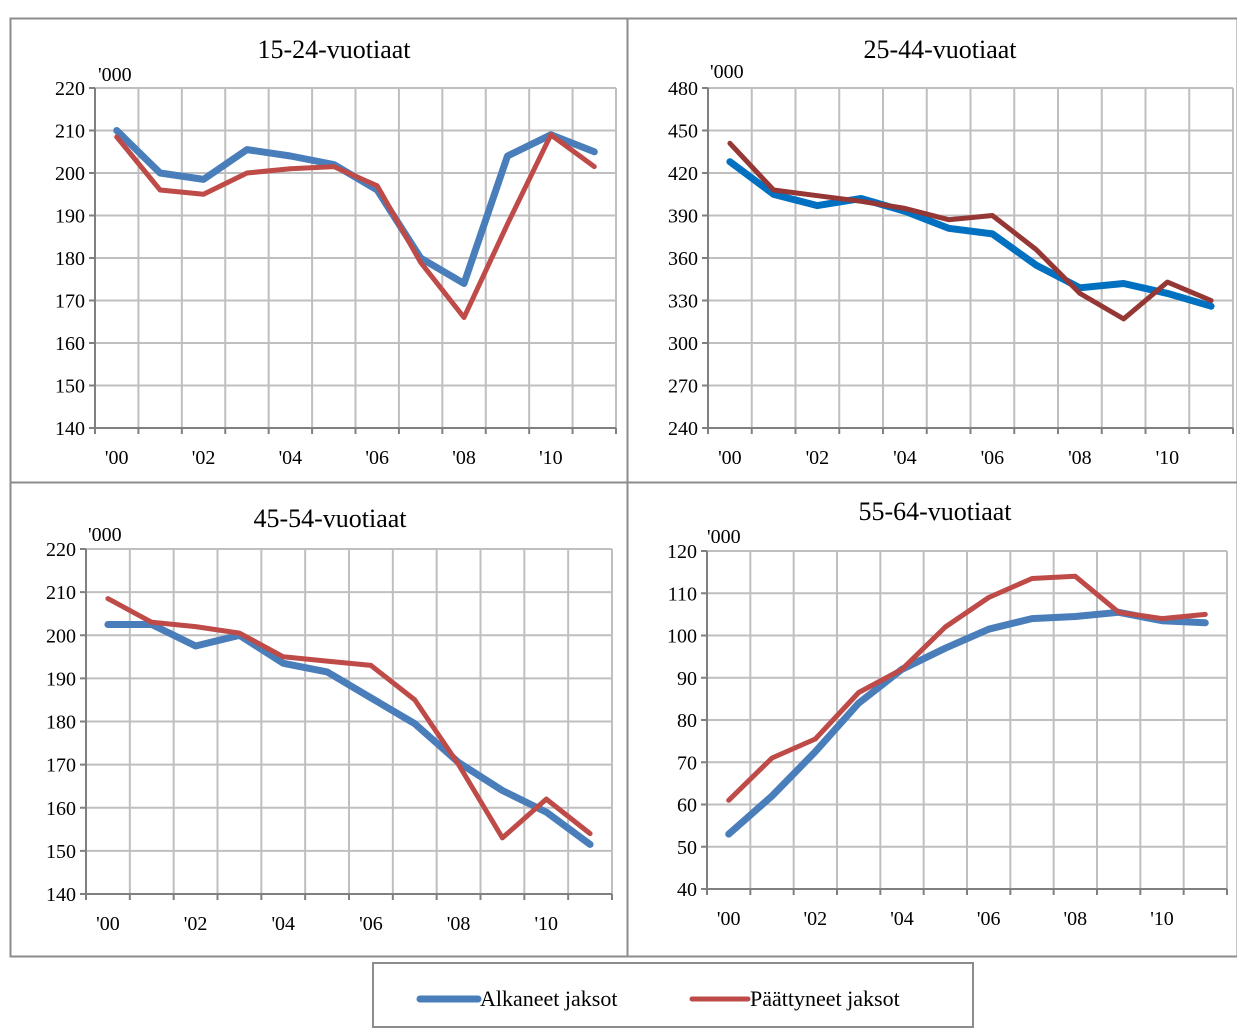 The width and height of the screenshot is (1237, 1028). Describe the element at coordinates (687, 679) in the screenshot. I see `y-tick-label: 90` at that location.